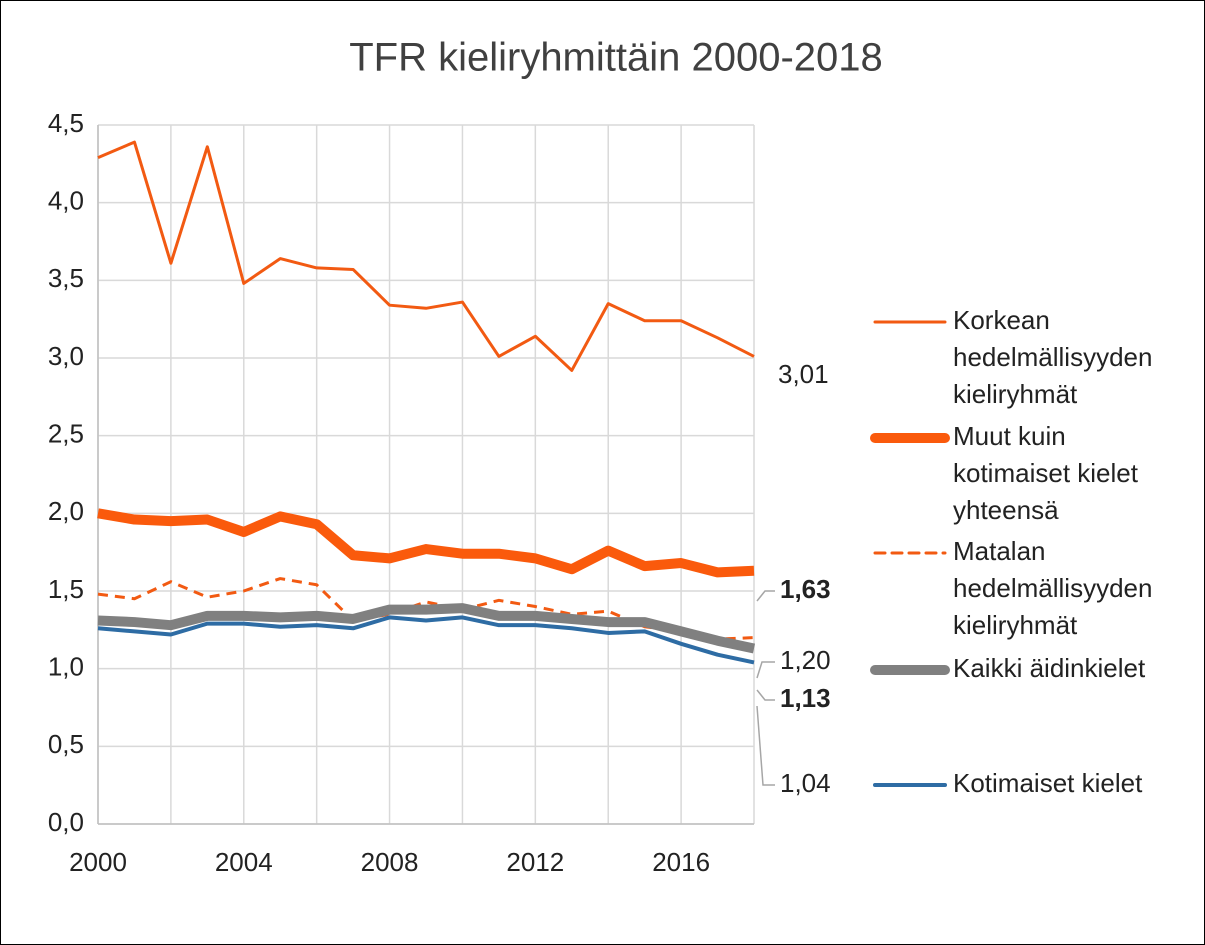  What do you see at coordinates (616, 58) in the screenshot?
I see `chart-title: TFR kieliryhmittäin 2000-2018` at bounding box center [616, 58].